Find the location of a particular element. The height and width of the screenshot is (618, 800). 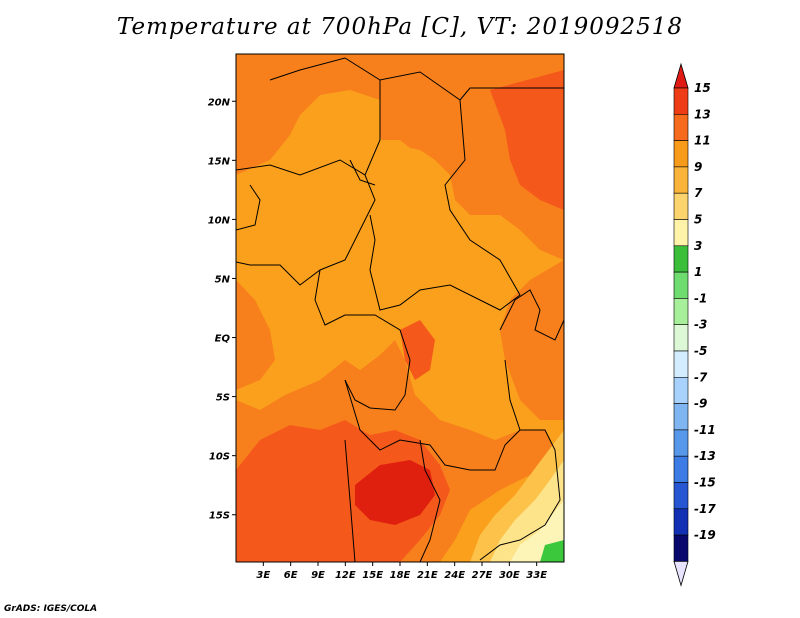

colorbar-label: 13 is located at coordinates (702, 114).